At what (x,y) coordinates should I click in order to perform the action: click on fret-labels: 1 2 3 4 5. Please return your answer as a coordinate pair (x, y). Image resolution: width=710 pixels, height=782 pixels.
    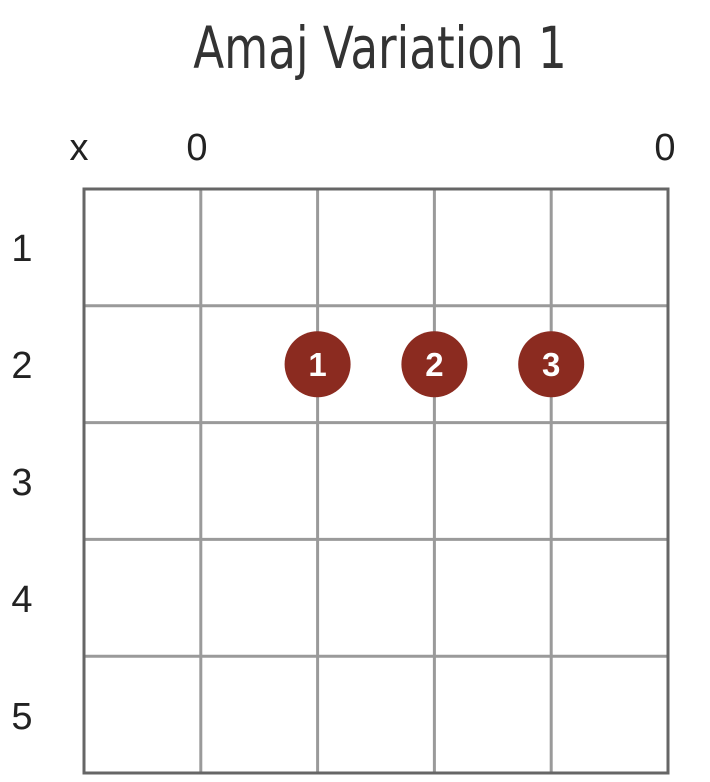
    Looking at the image, I should click on (21, 483).